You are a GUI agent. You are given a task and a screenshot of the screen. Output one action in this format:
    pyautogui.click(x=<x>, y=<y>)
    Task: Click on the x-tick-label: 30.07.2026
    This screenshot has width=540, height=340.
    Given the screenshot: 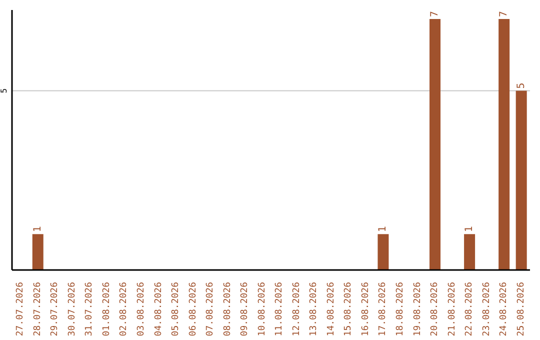 What is the action you would take?
    pyautogui.click(x=72, y=309)
    